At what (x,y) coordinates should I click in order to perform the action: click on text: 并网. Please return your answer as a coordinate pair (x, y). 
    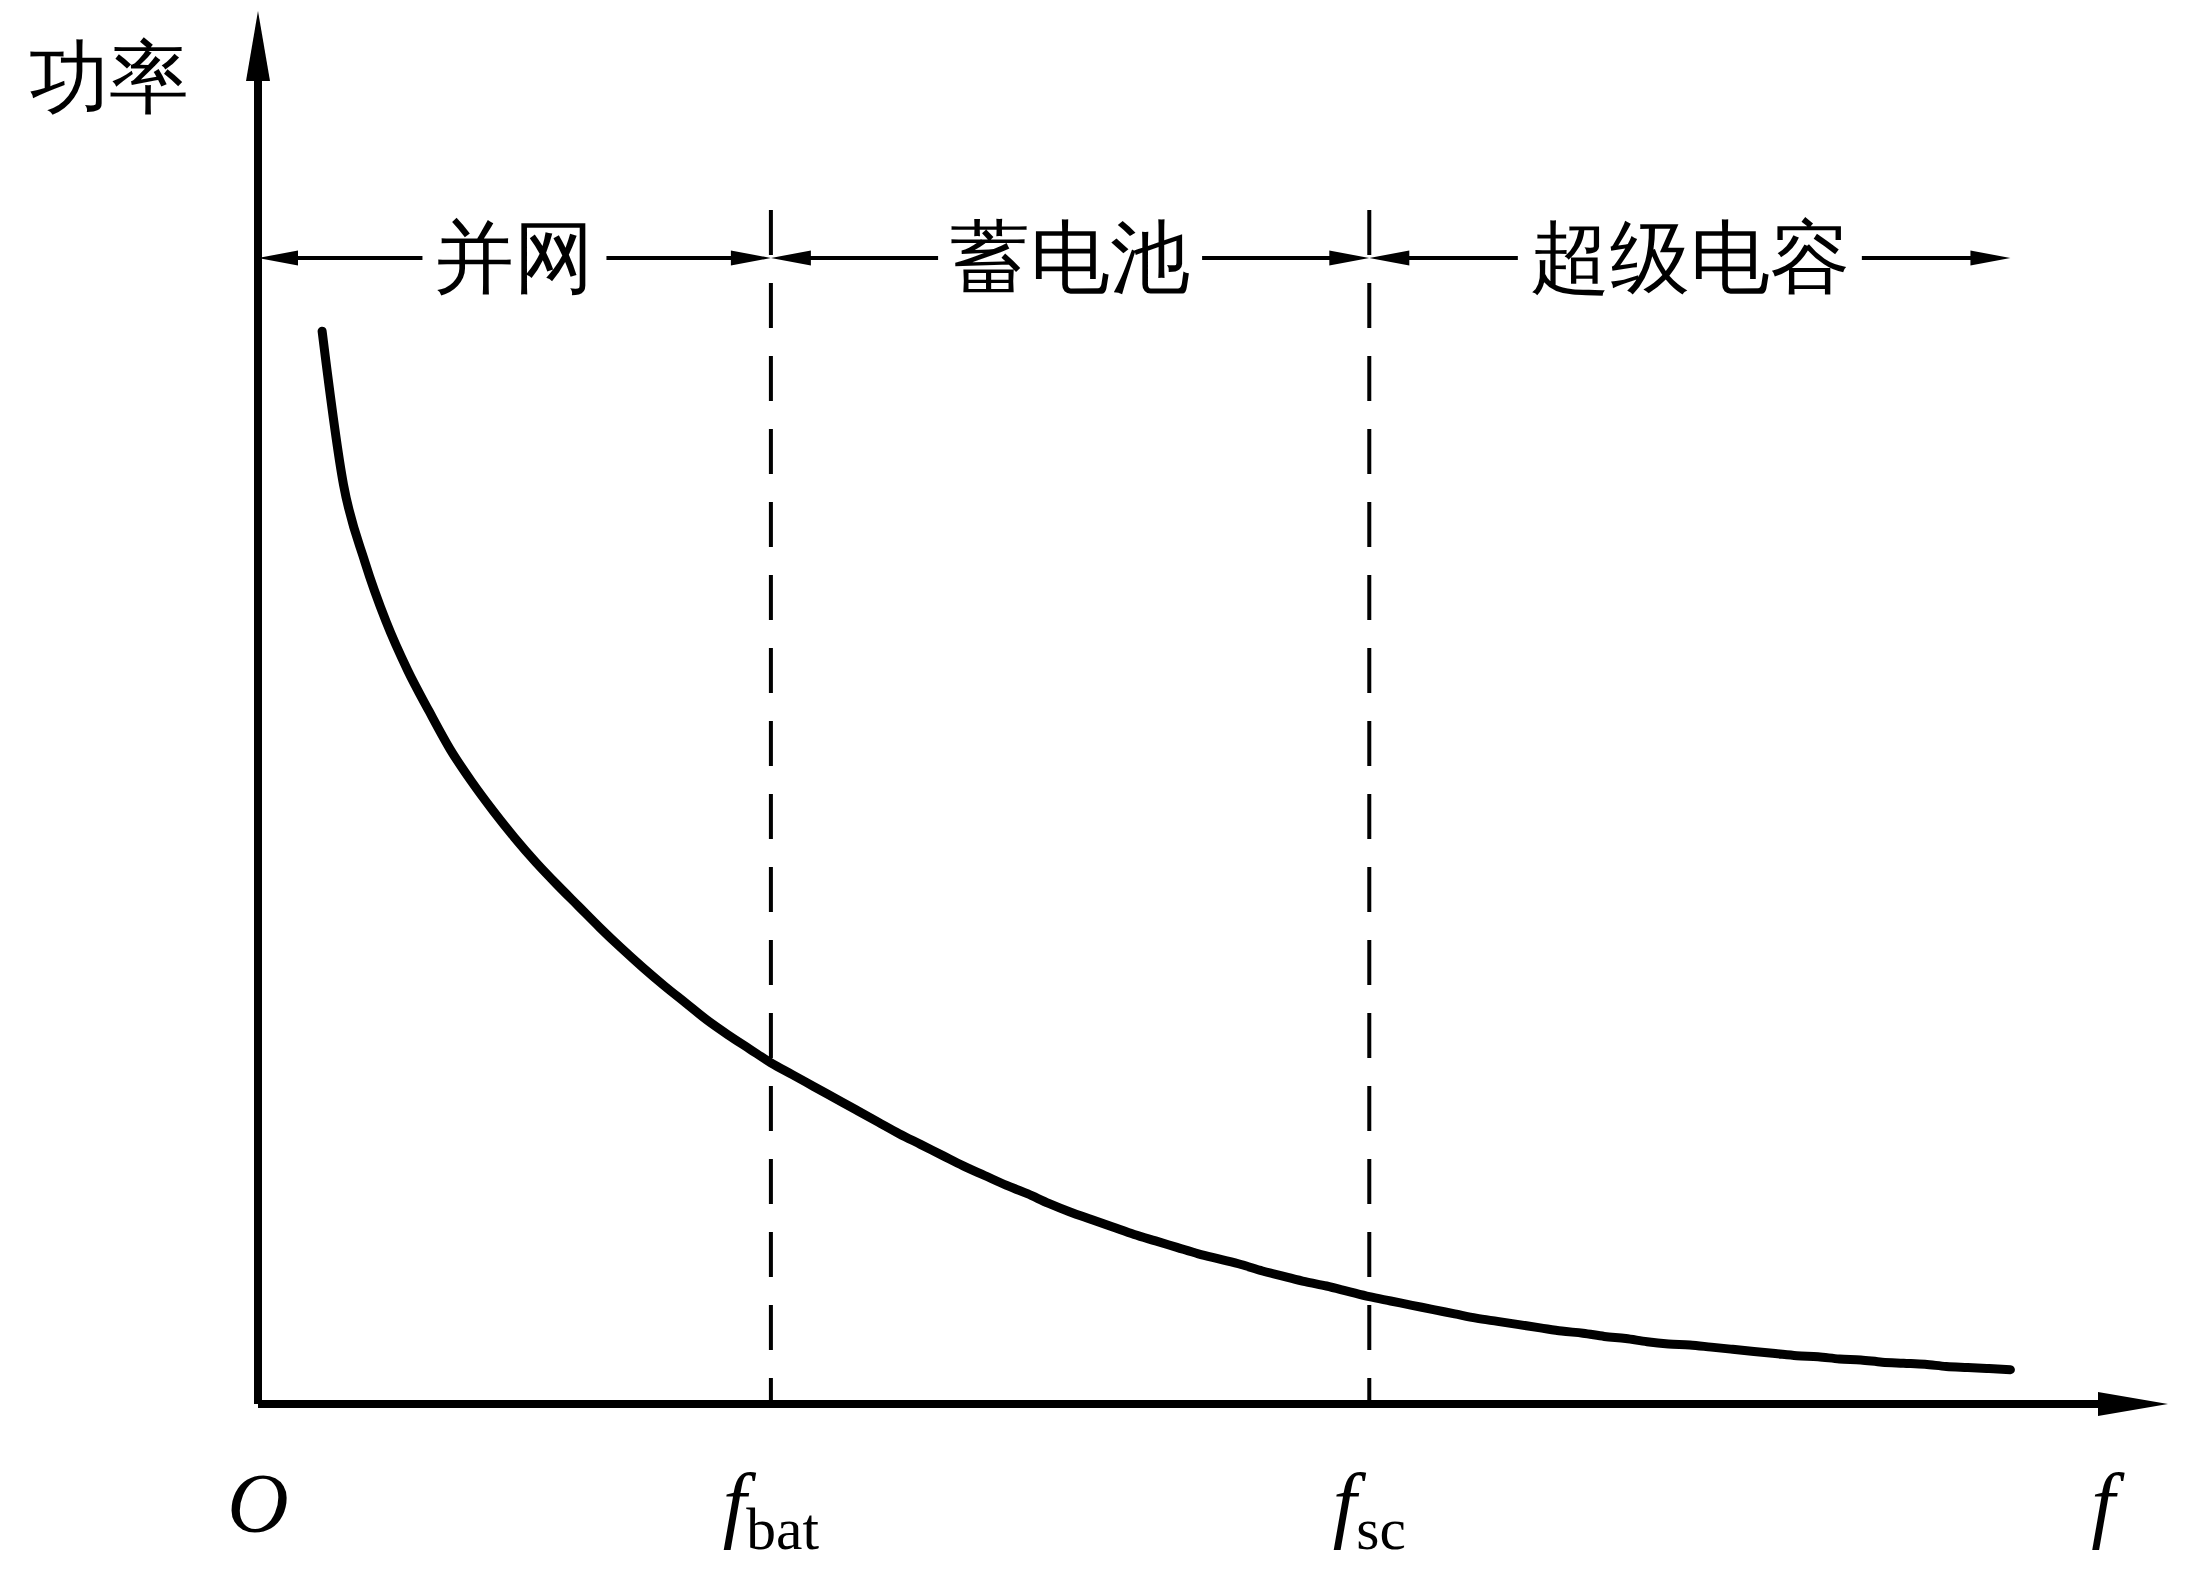
    Looking at the image, I should click on (514, 258).